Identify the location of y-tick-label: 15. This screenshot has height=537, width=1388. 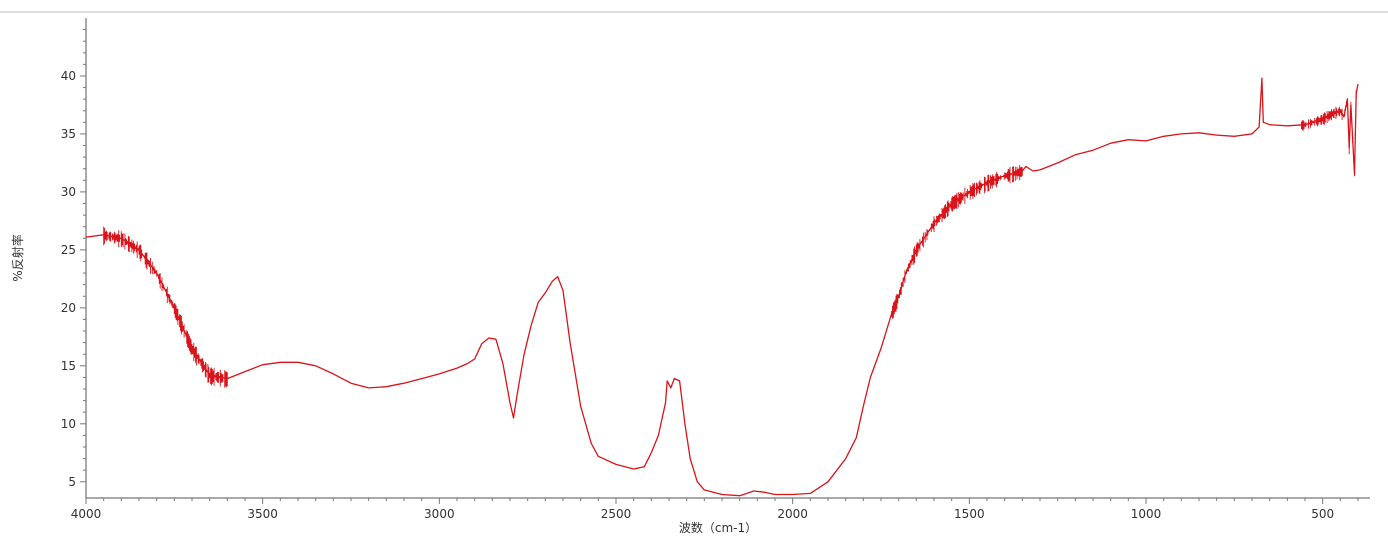
(68, 366).